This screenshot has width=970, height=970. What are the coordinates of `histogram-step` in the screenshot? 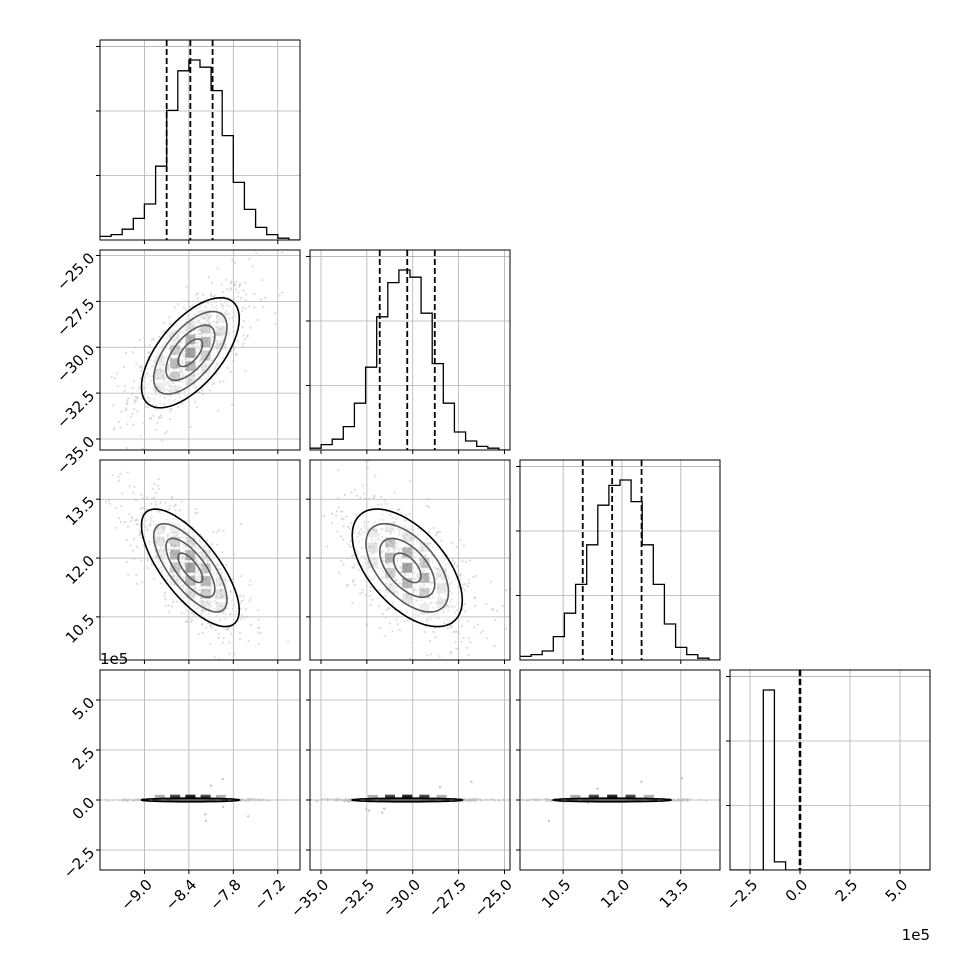 It's located at (410, 359).